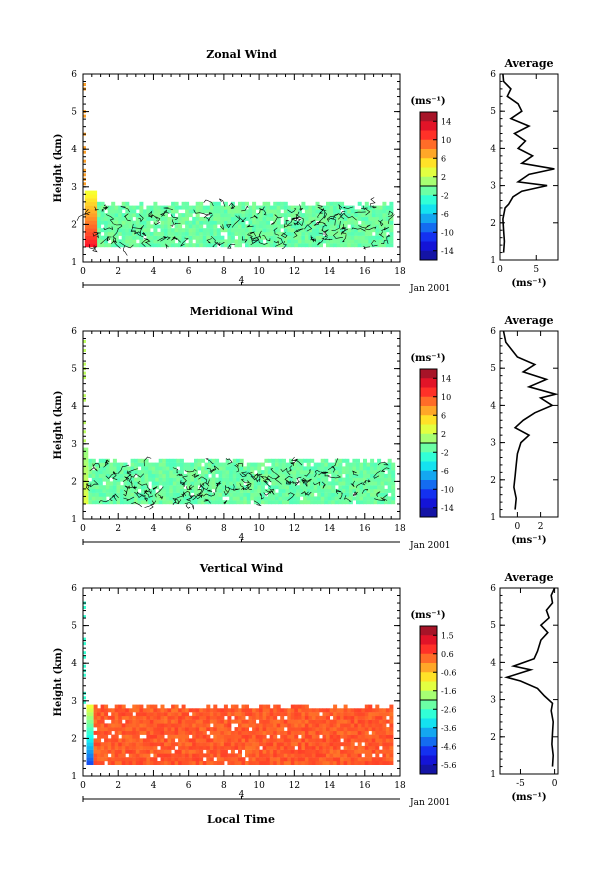 The width and height of the screenshot is (610, 873). I want to click on x-tick-label: 6, so click(189, 272).